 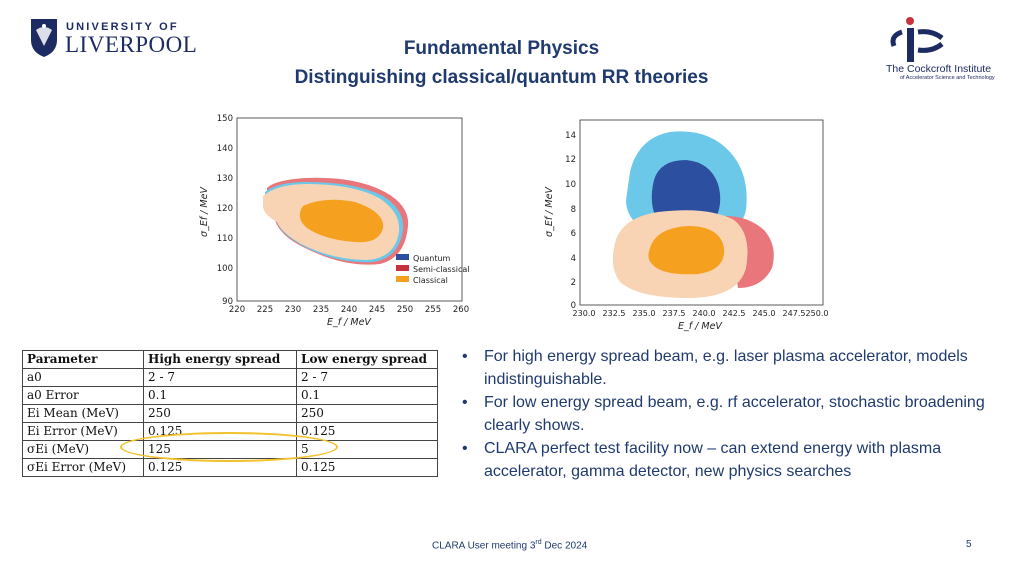 What do you see at coordinates (220, 359) in the screenshot?
I see `column-header: High energy spread` at bounding box center [220, 359].